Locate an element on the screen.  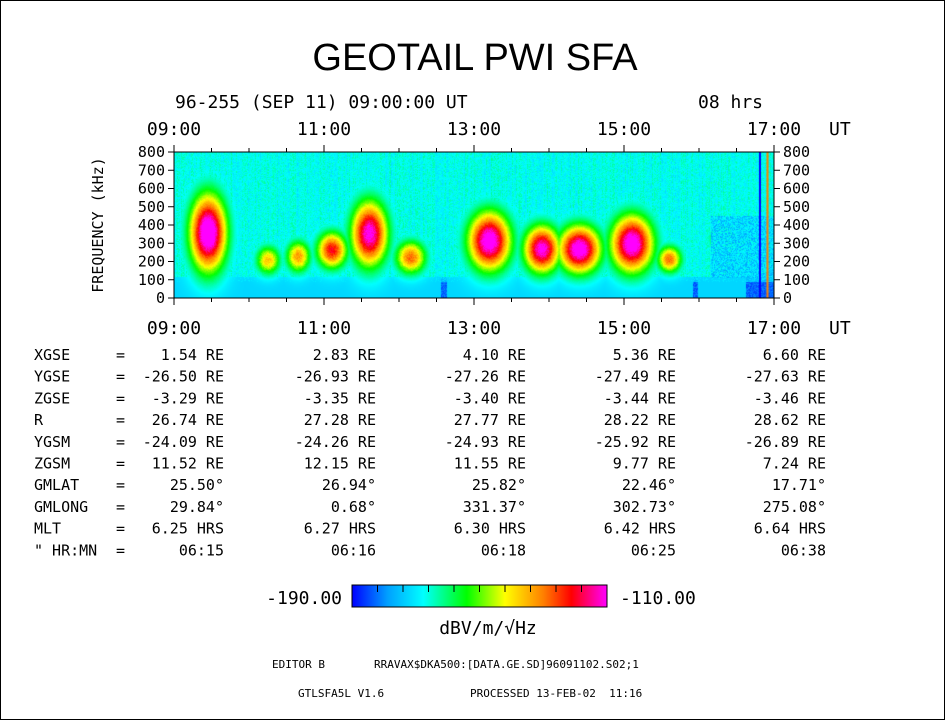
x-tick-label-bottom-2: 13:00 is located at coordinates (474, 328).